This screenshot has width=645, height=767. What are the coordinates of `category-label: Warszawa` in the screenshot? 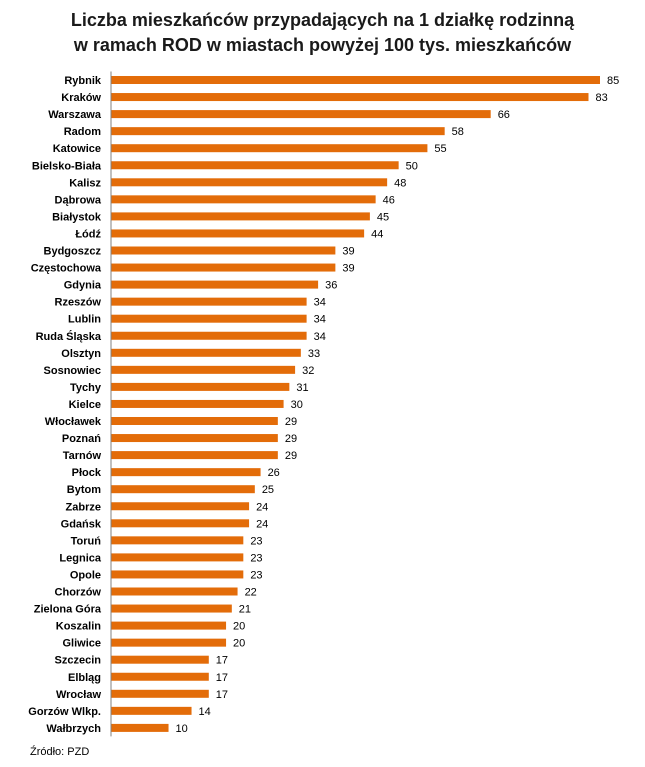 It's located at (75, 115).